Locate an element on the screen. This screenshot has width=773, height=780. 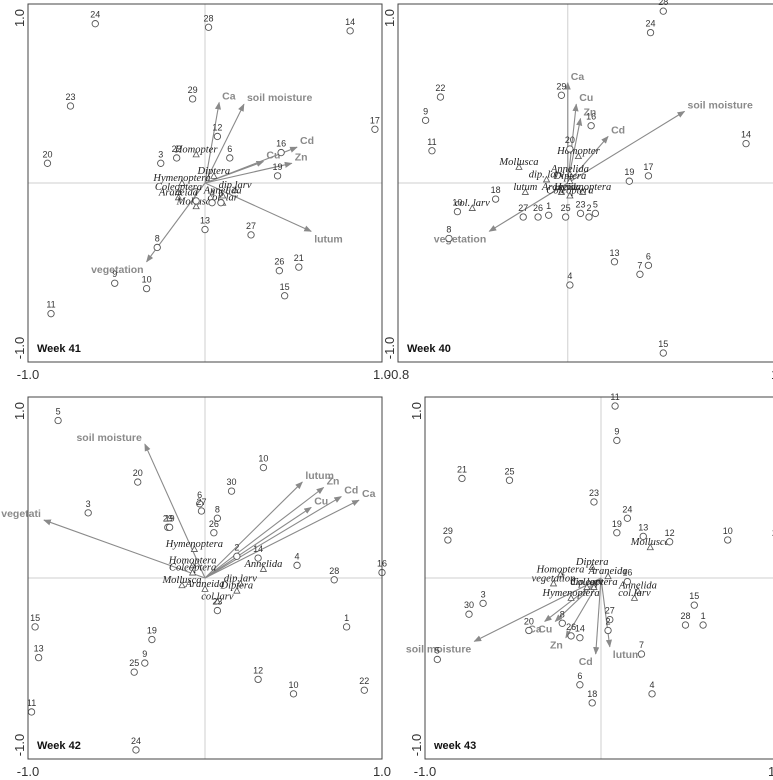
site-label: 19 is located at coordinates (617, 524).